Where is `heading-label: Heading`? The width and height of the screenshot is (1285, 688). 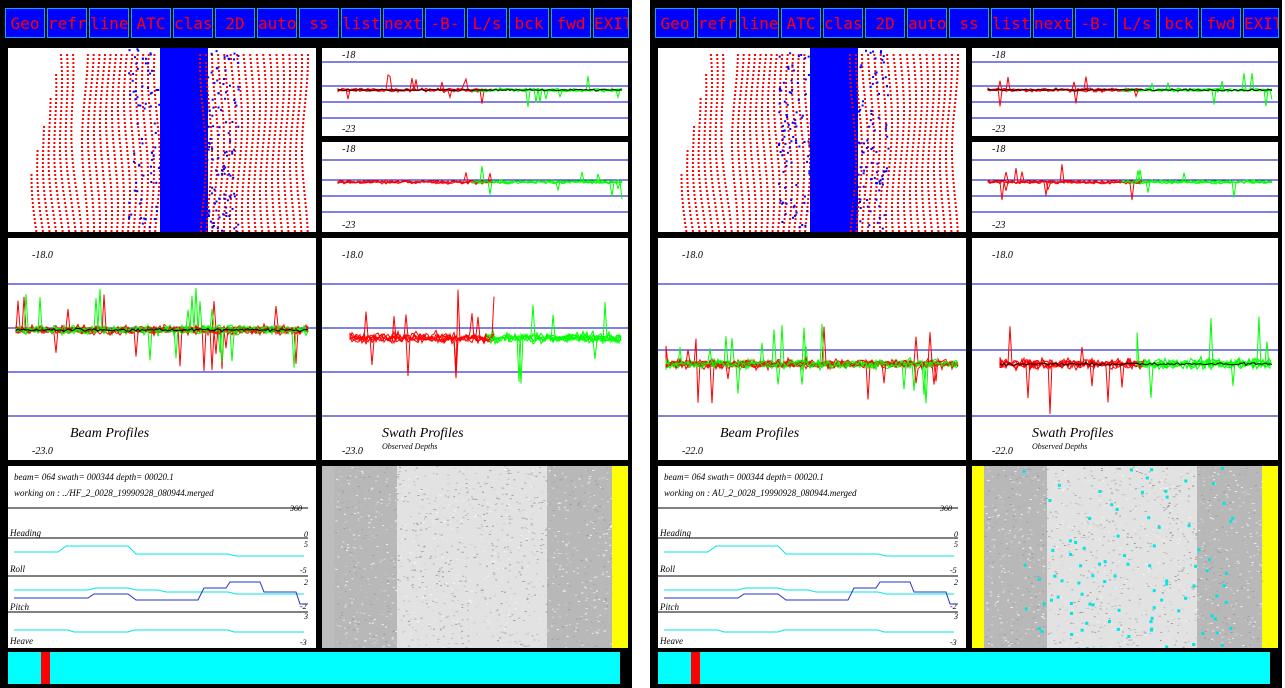 heading-label: Heading is located at coordinates (675, 533).